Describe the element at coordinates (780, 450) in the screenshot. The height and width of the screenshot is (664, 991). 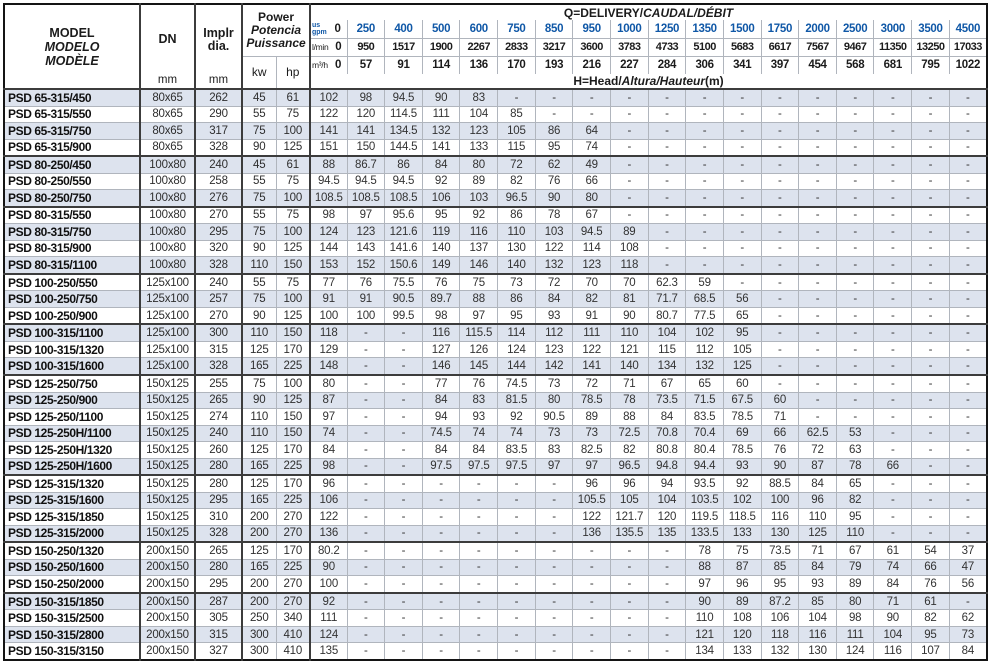
I see `head-value-cell: 76` at that location.